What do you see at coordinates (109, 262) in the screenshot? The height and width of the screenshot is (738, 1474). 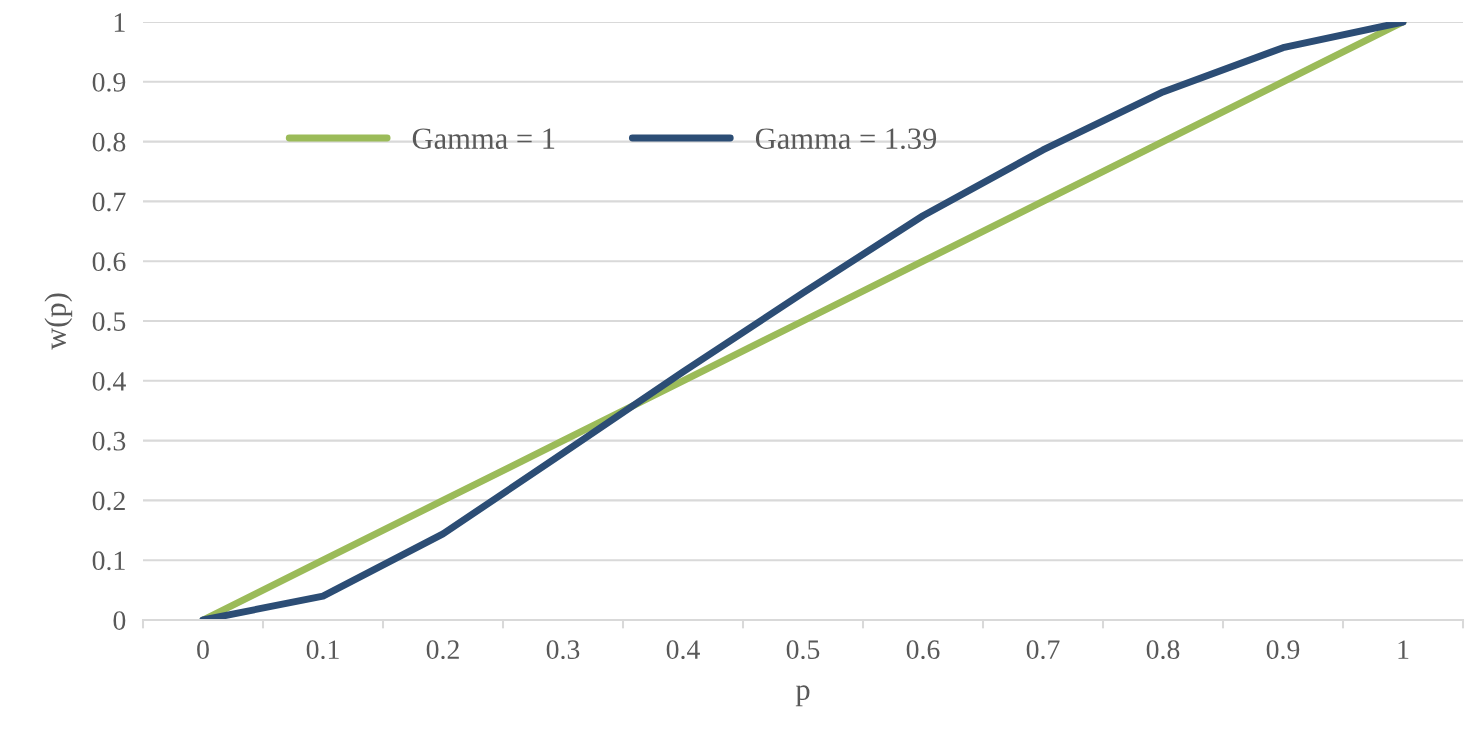 I see `y-tick-label: 0.6` at bounding box center [109, 262].